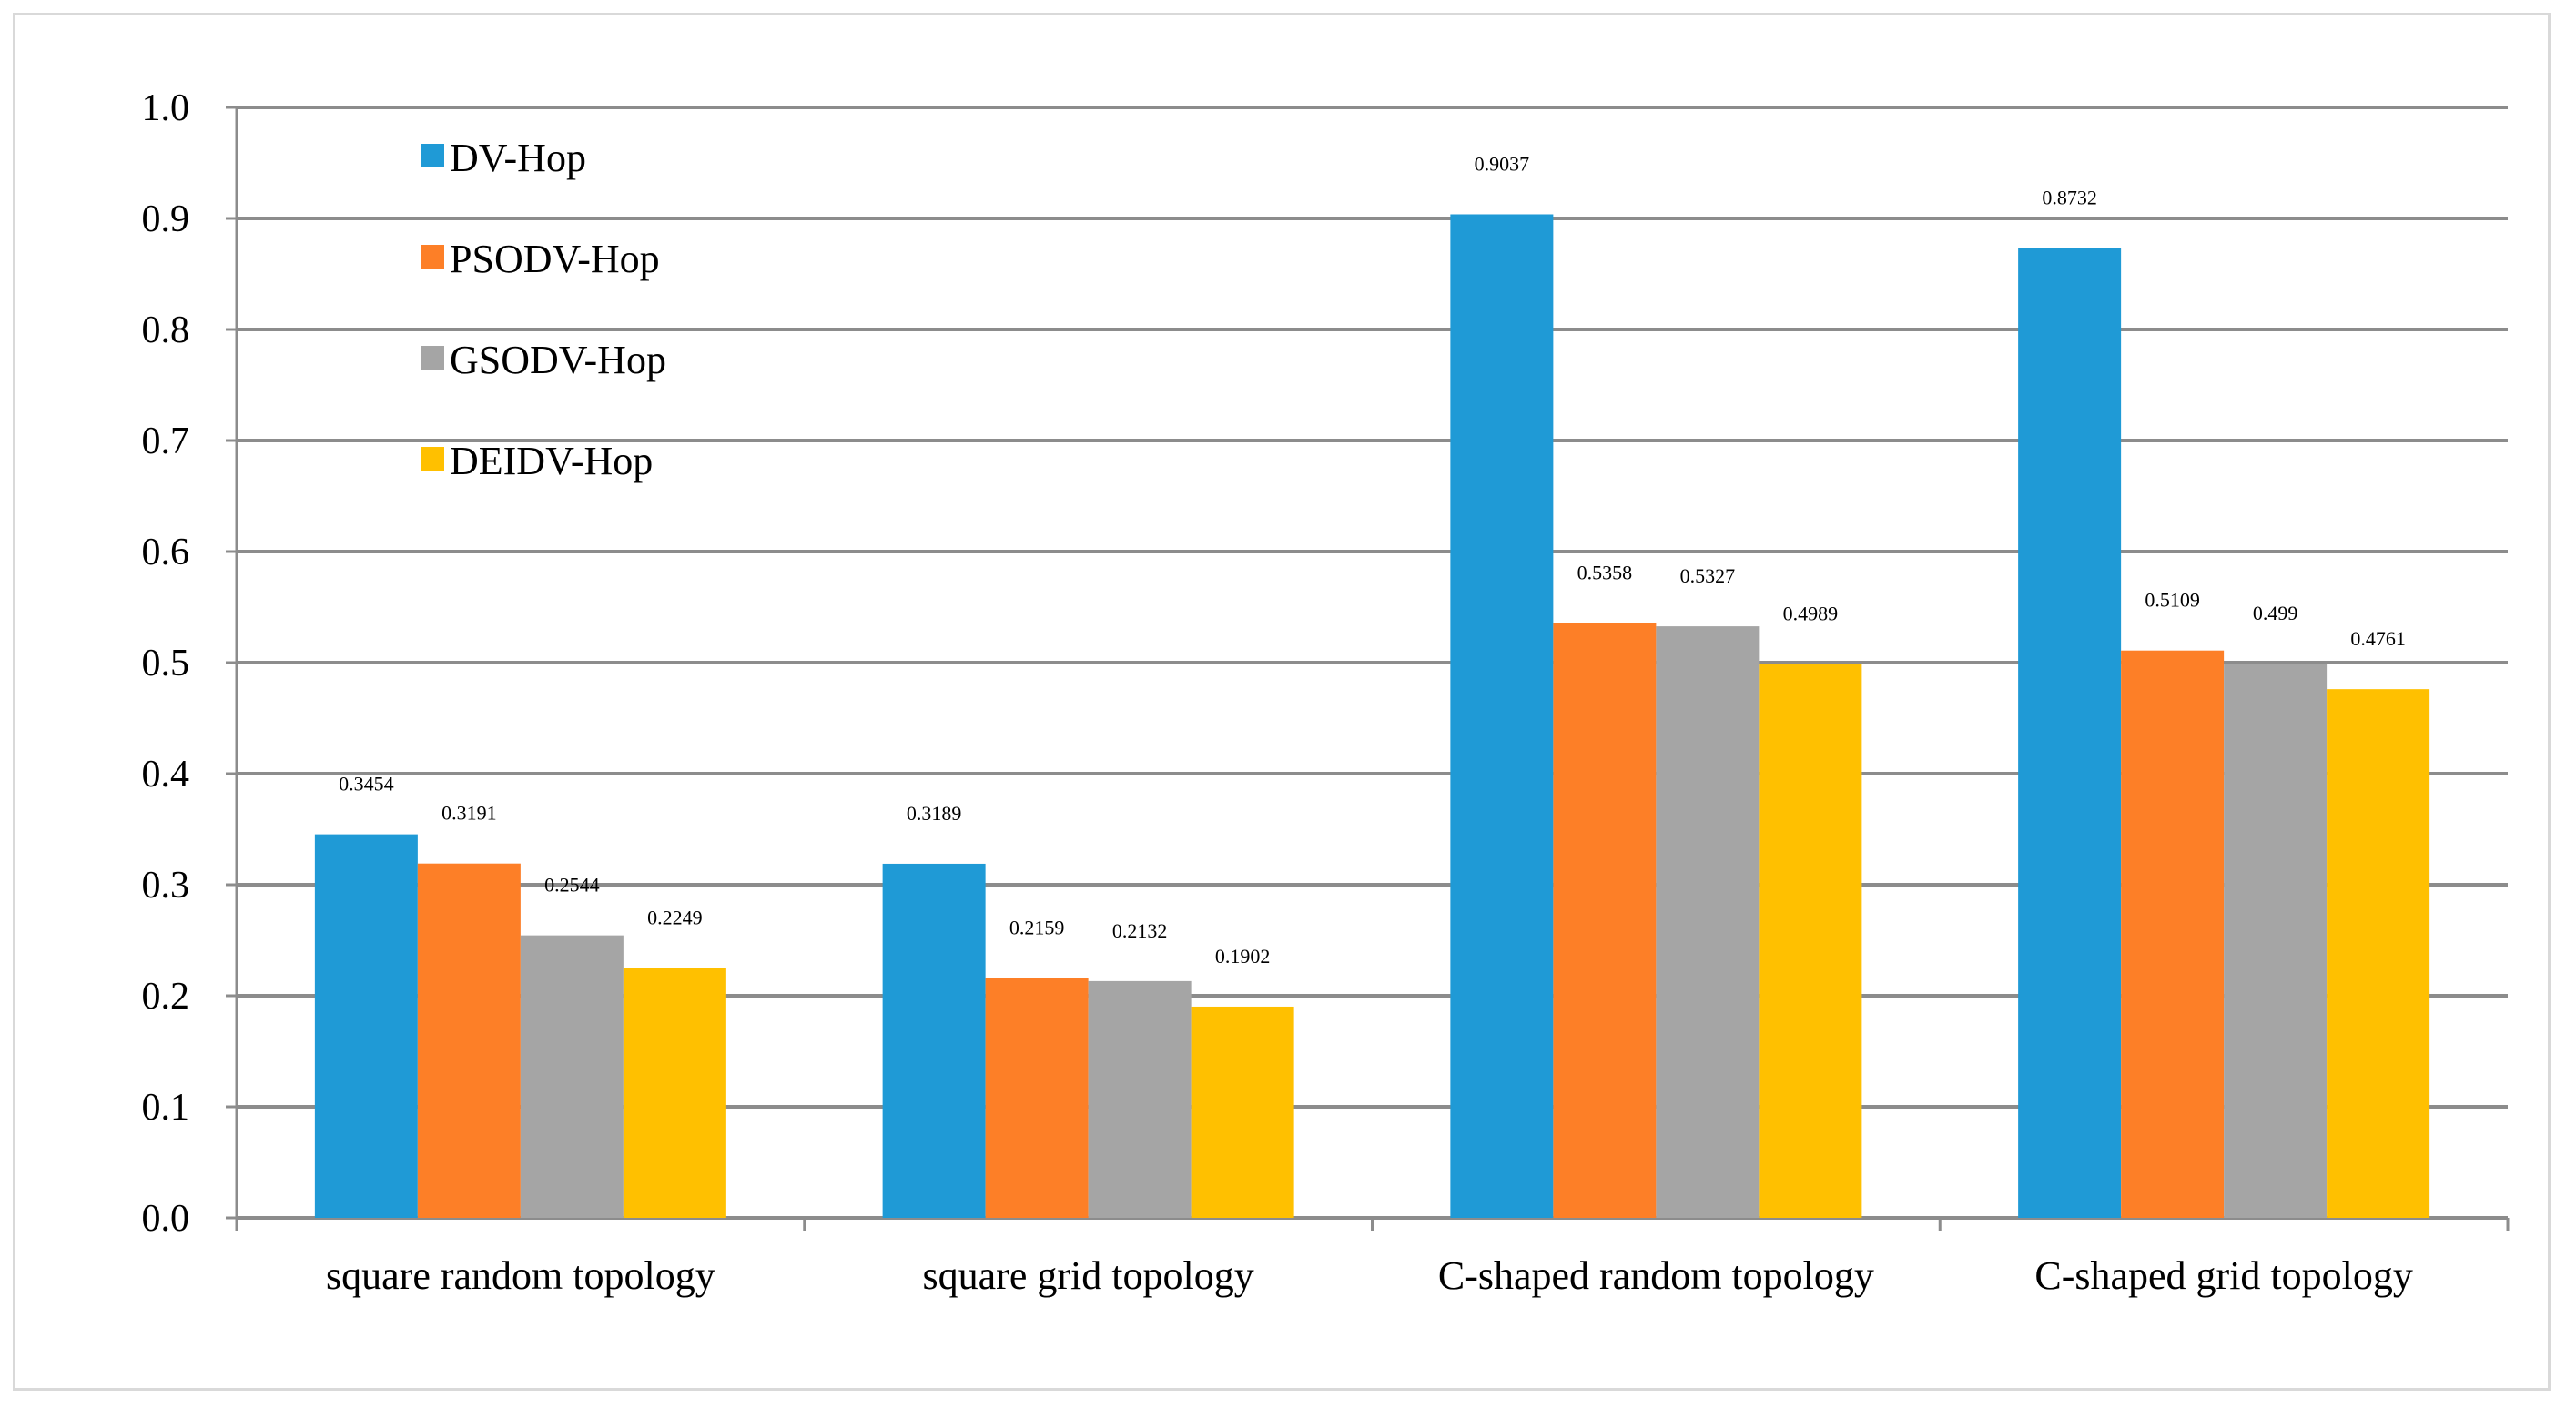 The image size is (2576, 1409). What do you see at coordinates (2223, 1275) in the screenshot?
I see `category-label-3: C-shaped grid topology` at bounding box center [2223, 1275].